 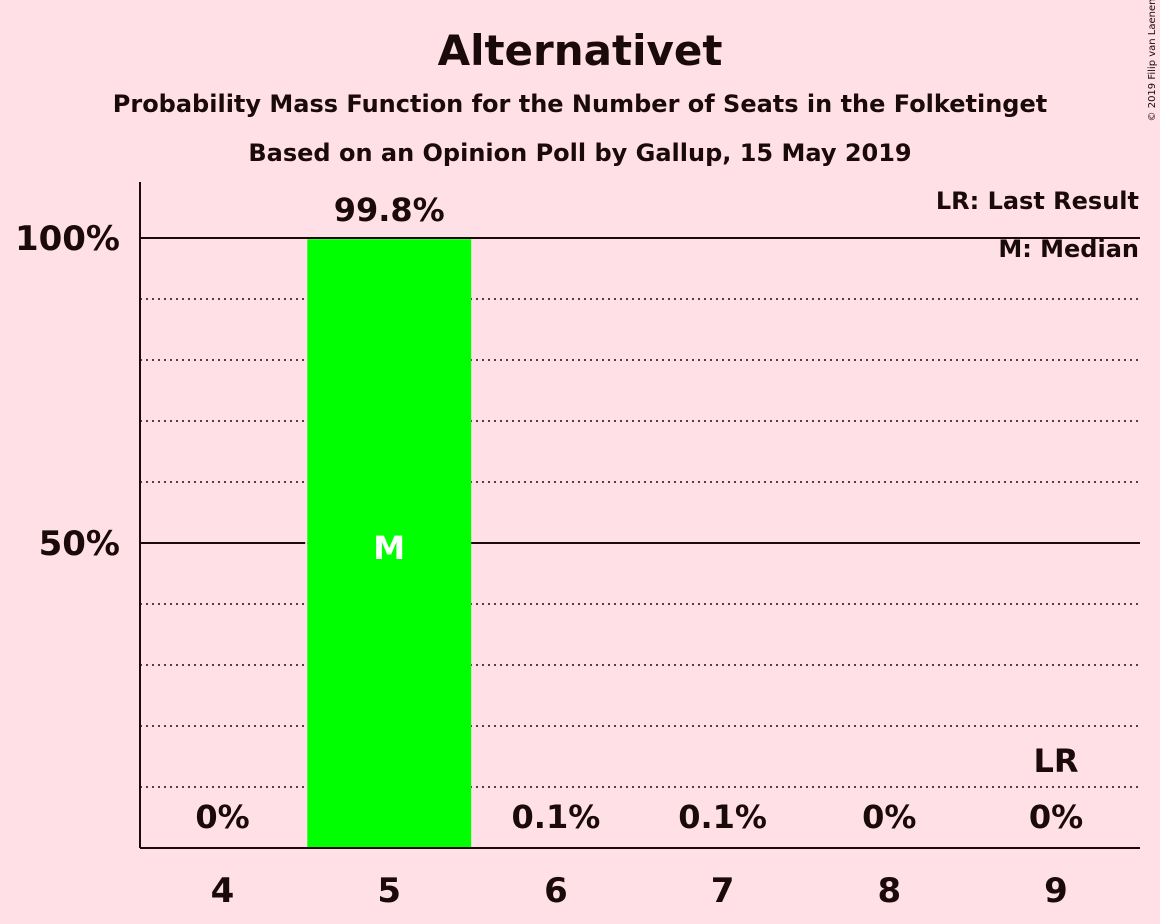 I want to click on value-label-5: 99.8%, so click(x=389, y=210).